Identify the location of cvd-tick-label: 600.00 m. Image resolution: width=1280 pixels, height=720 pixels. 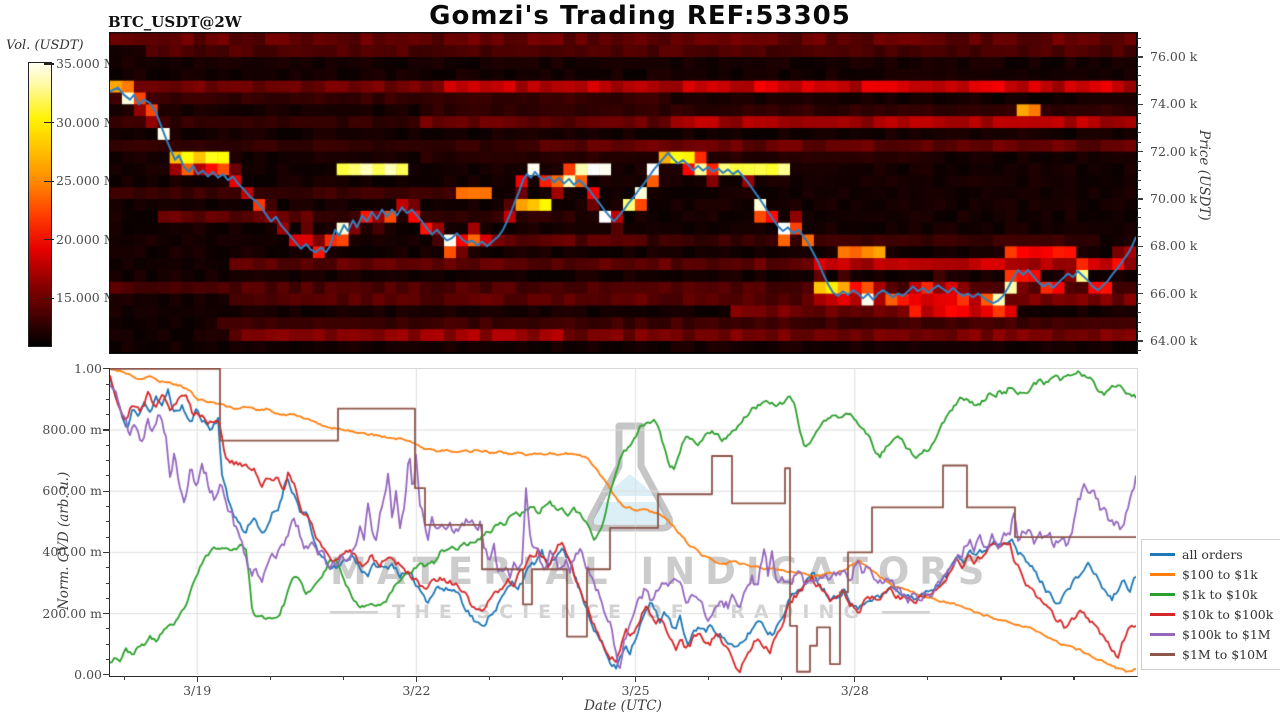
(72, 491).